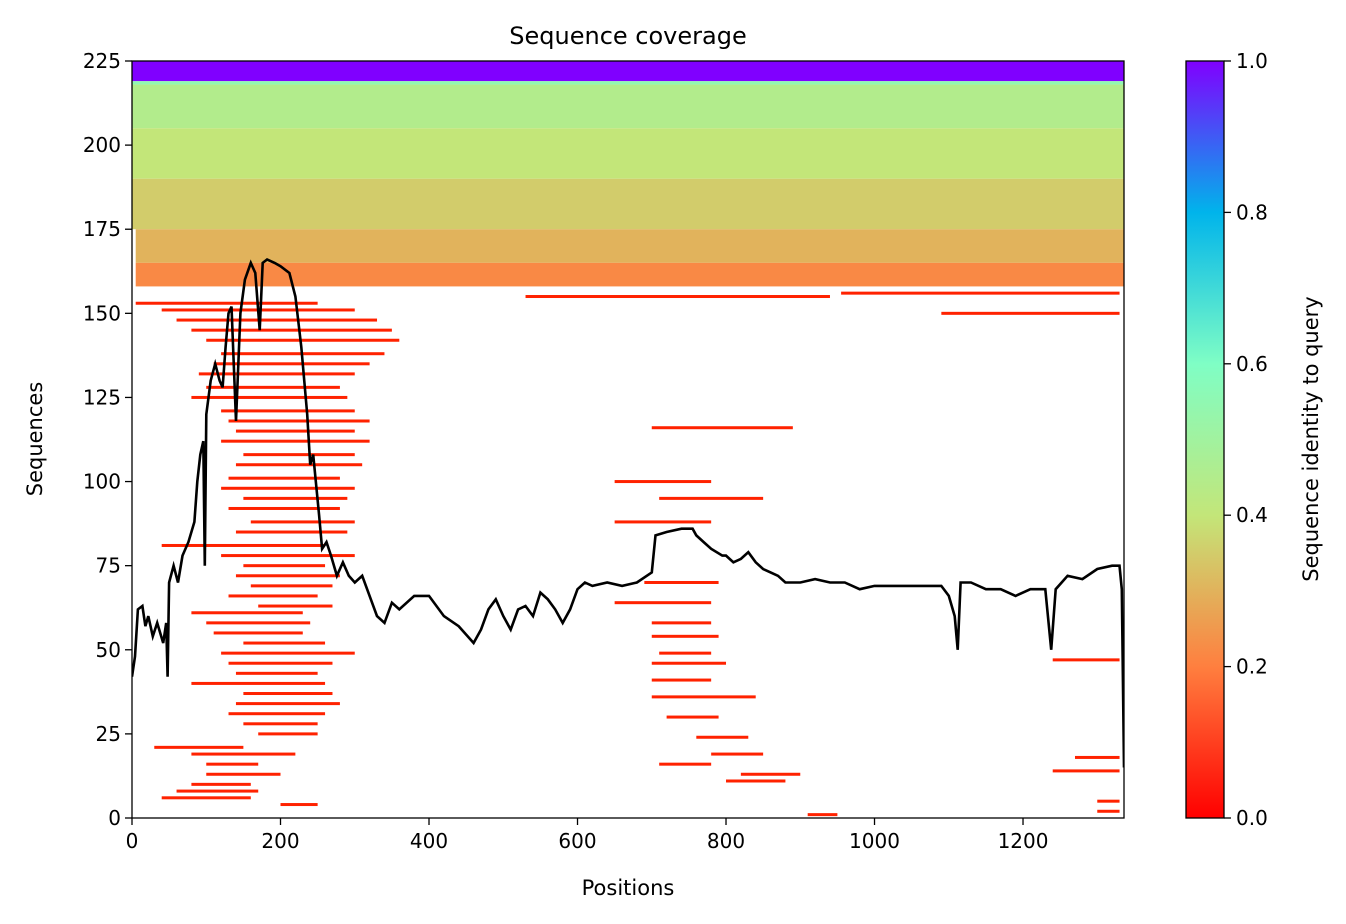 This screenshot has width=1346, height=924. What do you see at coordinates (1252, 667) in the screenshot?
I see `colorbar-tick-label: 0.2` at bounding box center [1252, 667].